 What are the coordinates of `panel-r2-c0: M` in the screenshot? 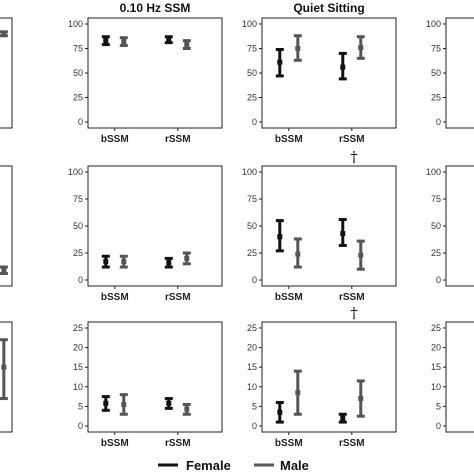 It's located at (6, 377).